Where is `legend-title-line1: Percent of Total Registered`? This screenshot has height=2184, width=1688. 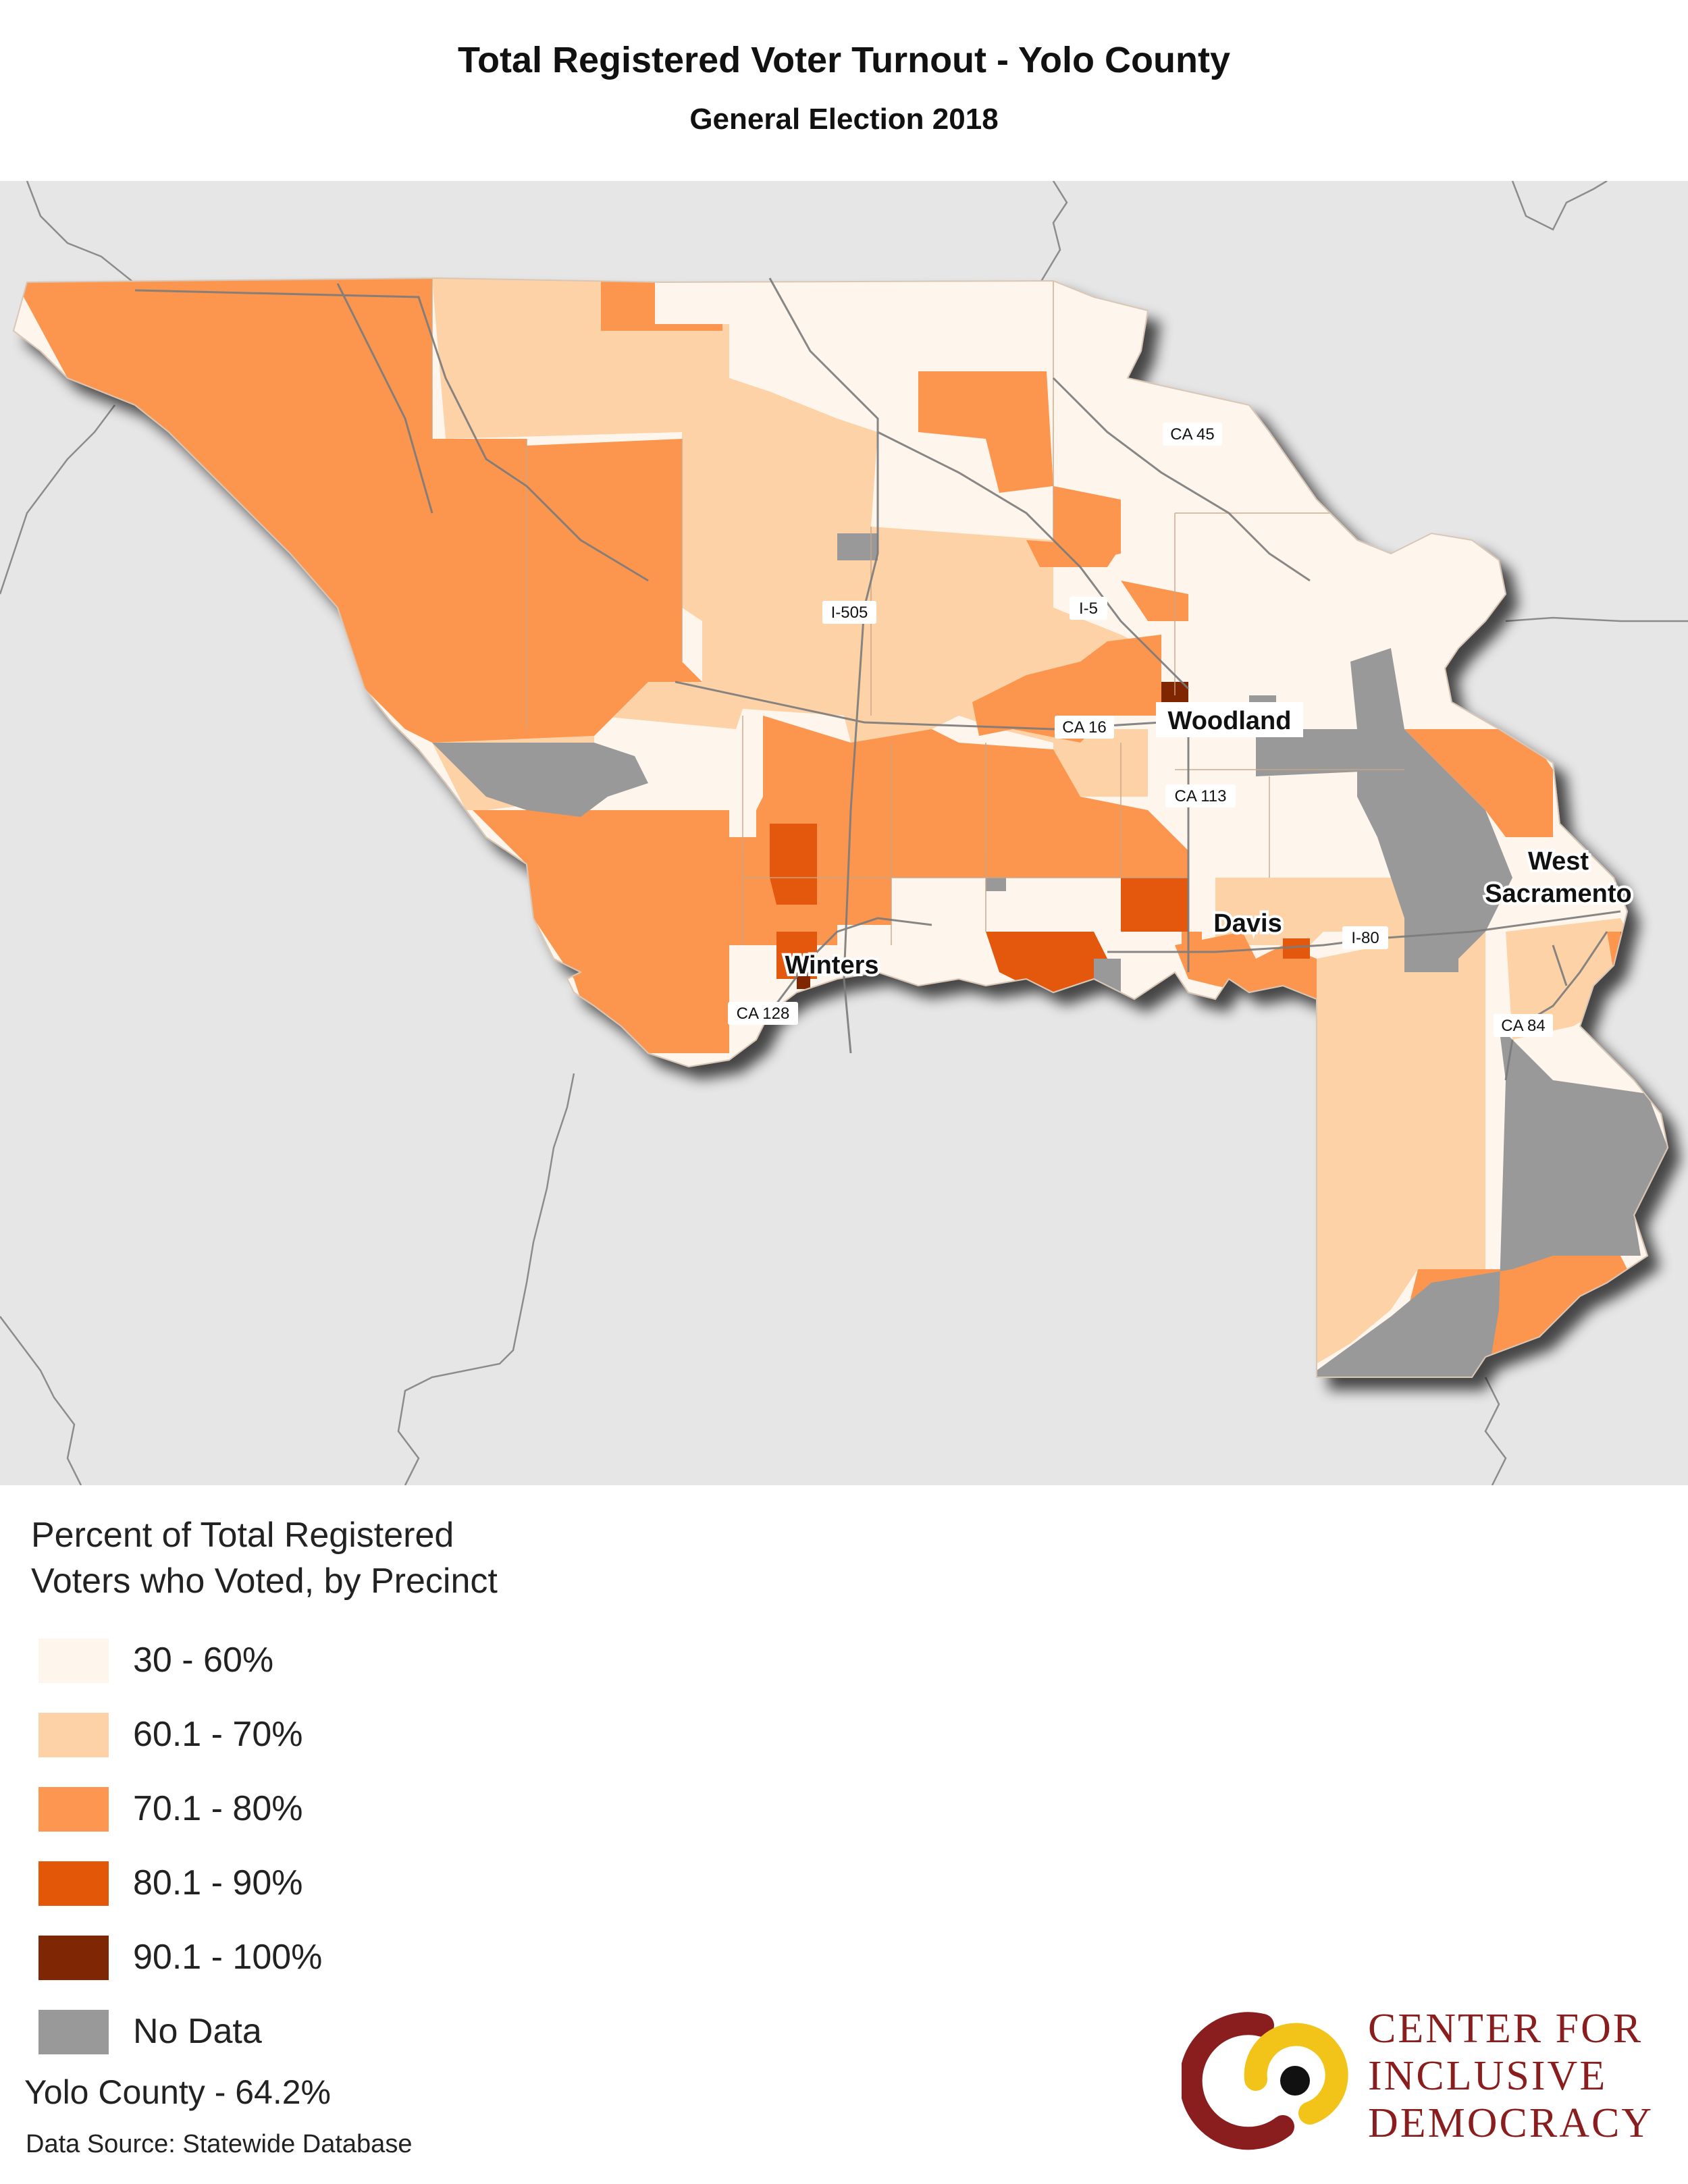 legend-title-line1: Percent of Total Registered is located at coordinates (243, 1535).